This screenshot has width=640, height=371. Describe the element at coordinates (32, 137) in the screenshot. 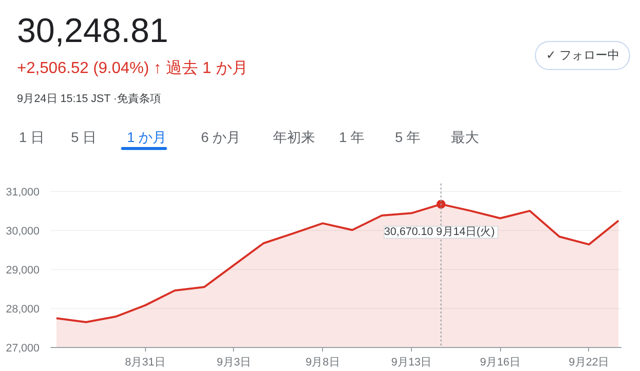

I see `text: 1 日` at that location.